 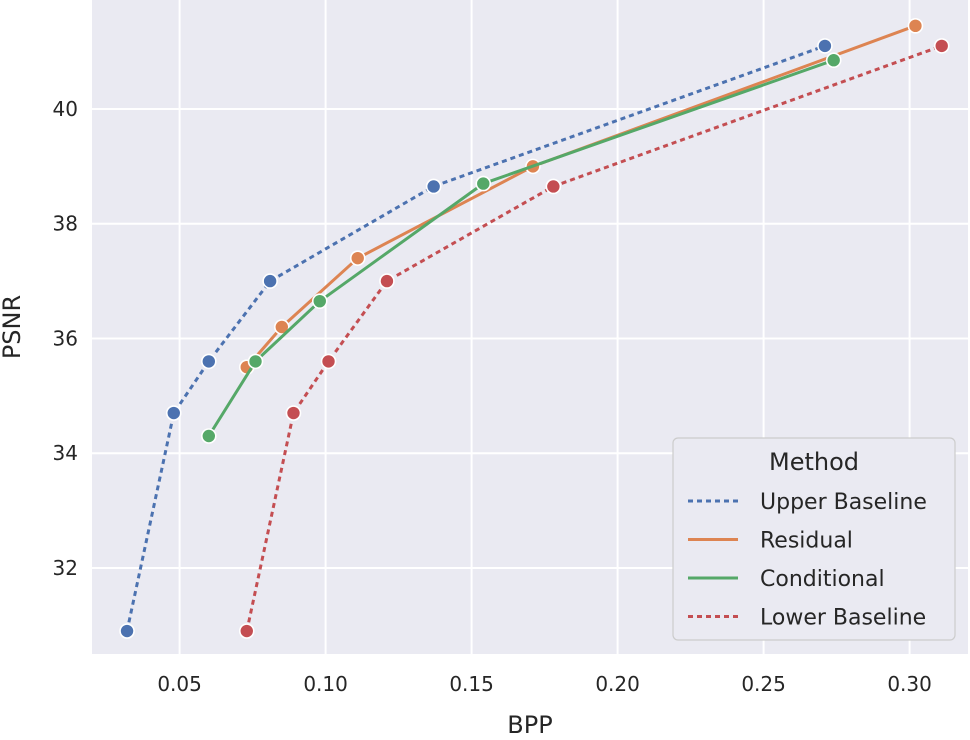 I want to click on x-axis-title: BPP, so click(x=529, y=725).